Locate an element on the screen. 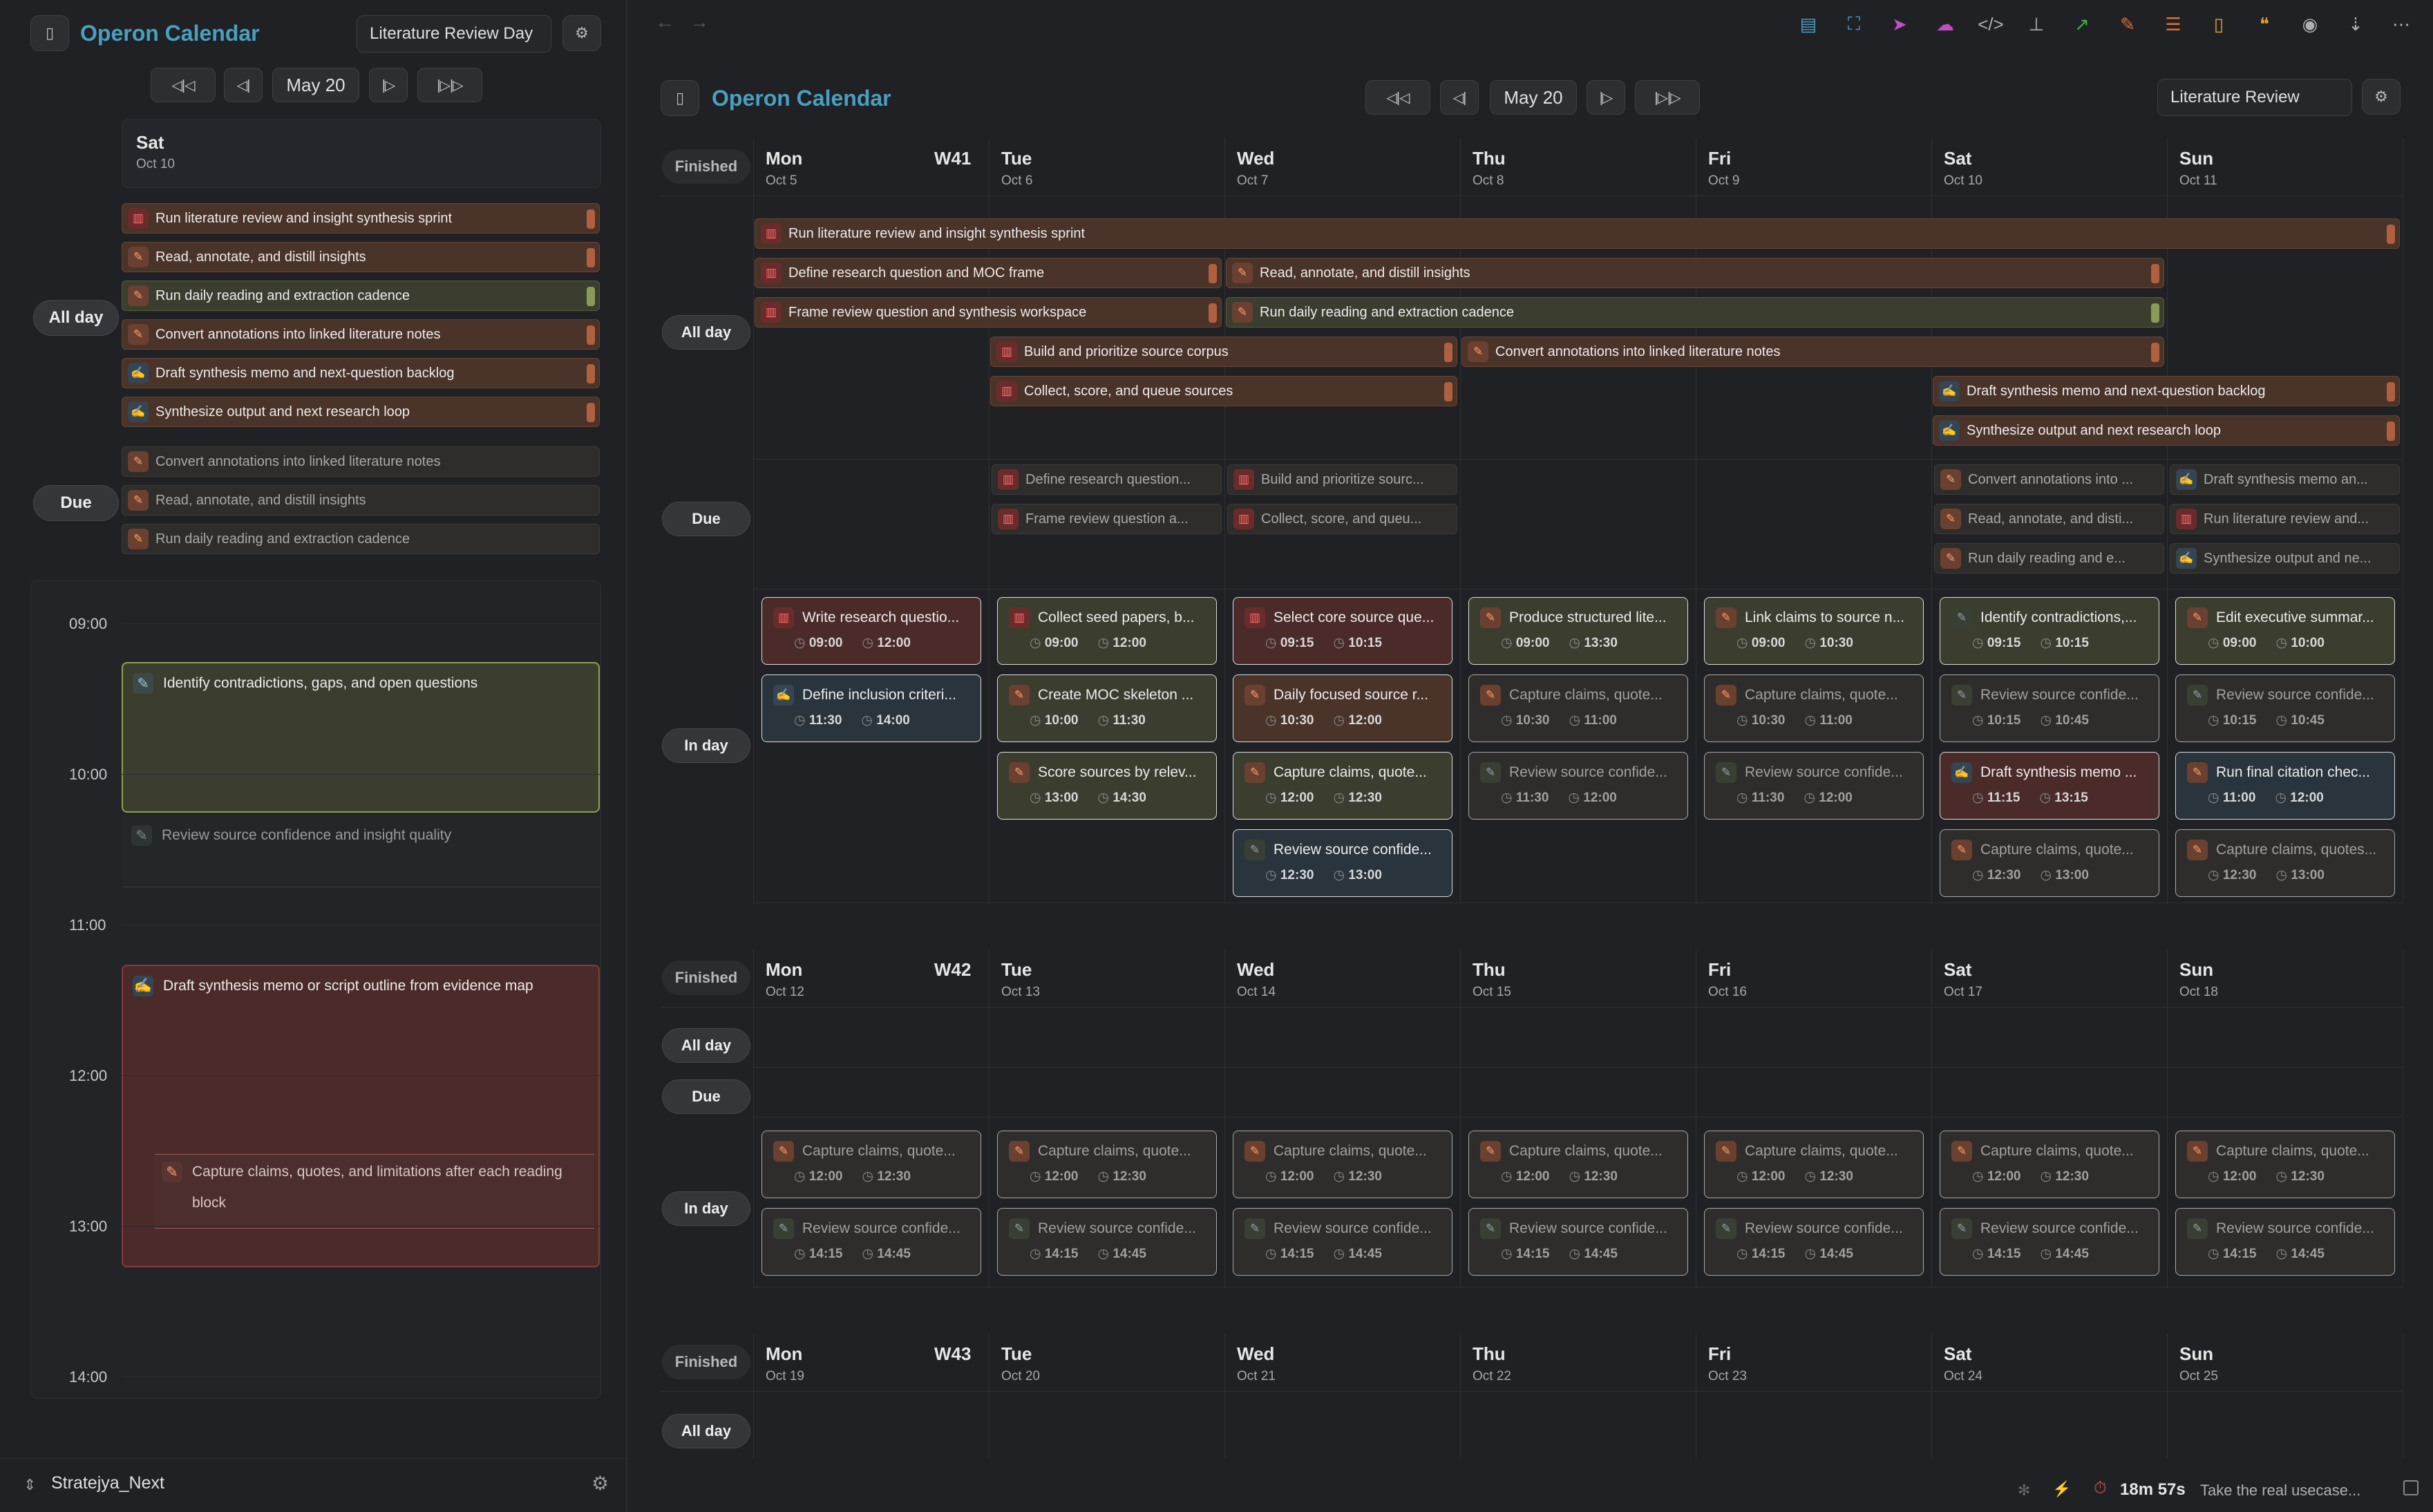 The height and width of the screenshot is (1512, 2433). left-date-button: May 20 is located at coordinates (315, 85).